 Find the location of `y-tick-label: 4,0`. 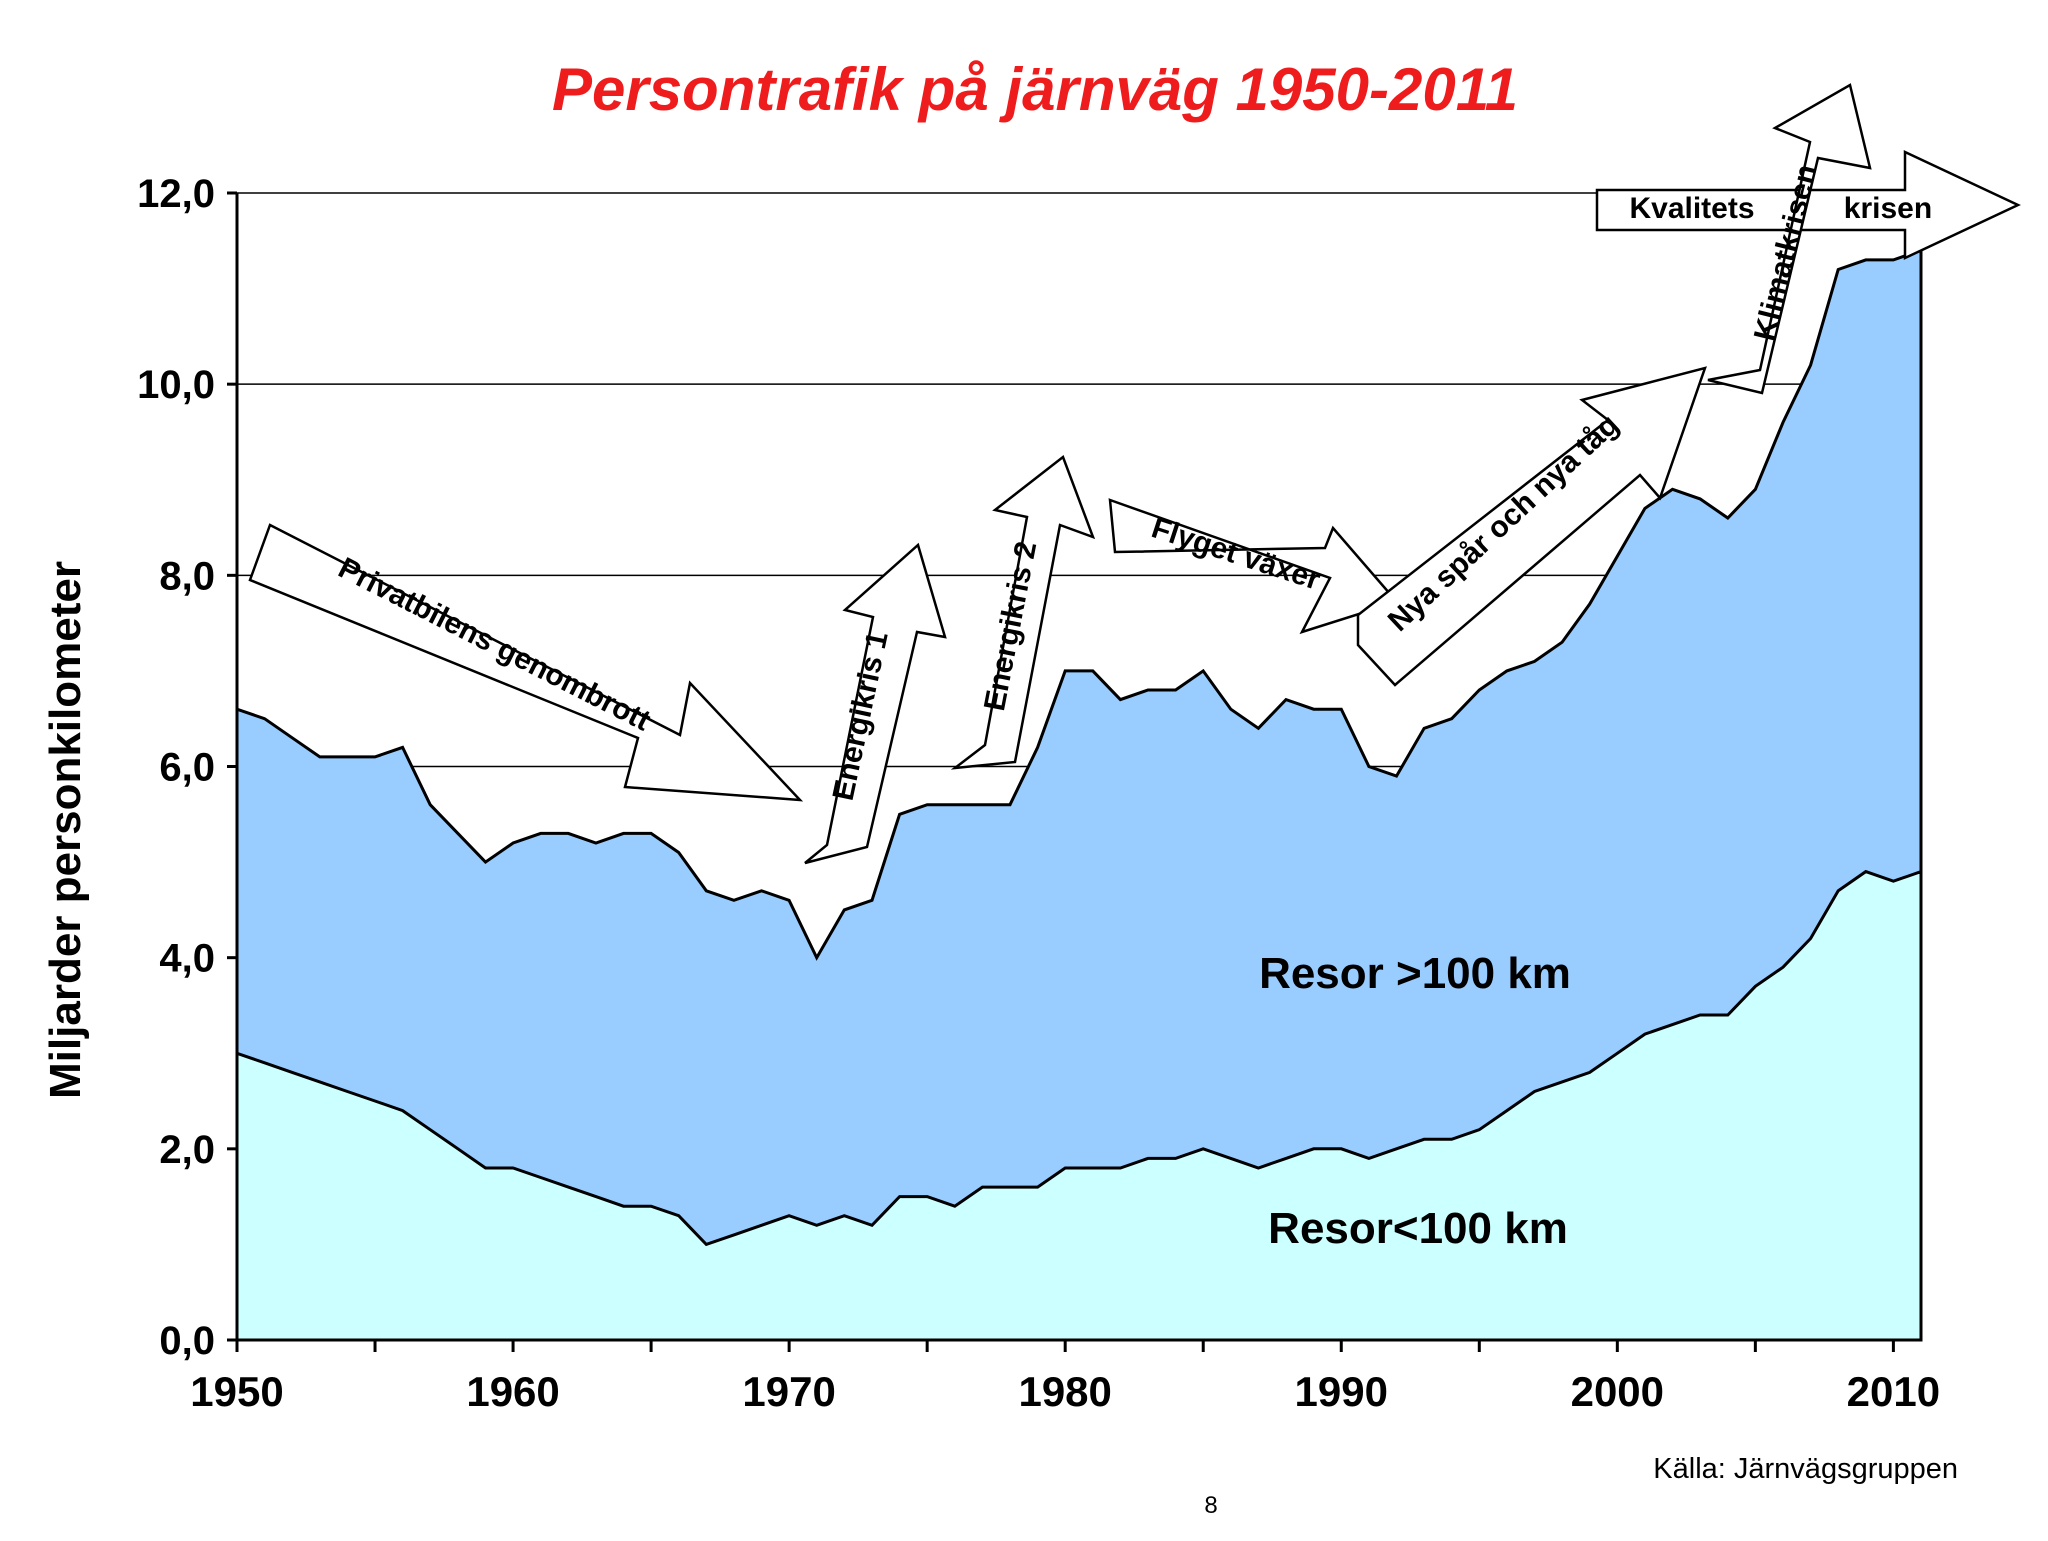

y-tick-label: 4,0 is located at coordinates (187, 959).